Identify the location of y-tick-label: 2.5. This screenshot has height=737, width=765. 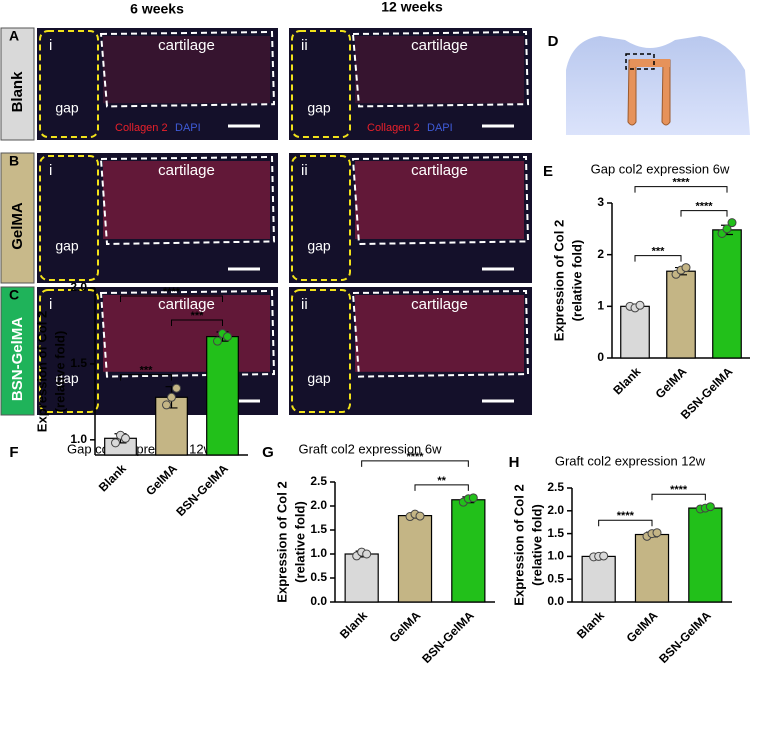
(555, 487).